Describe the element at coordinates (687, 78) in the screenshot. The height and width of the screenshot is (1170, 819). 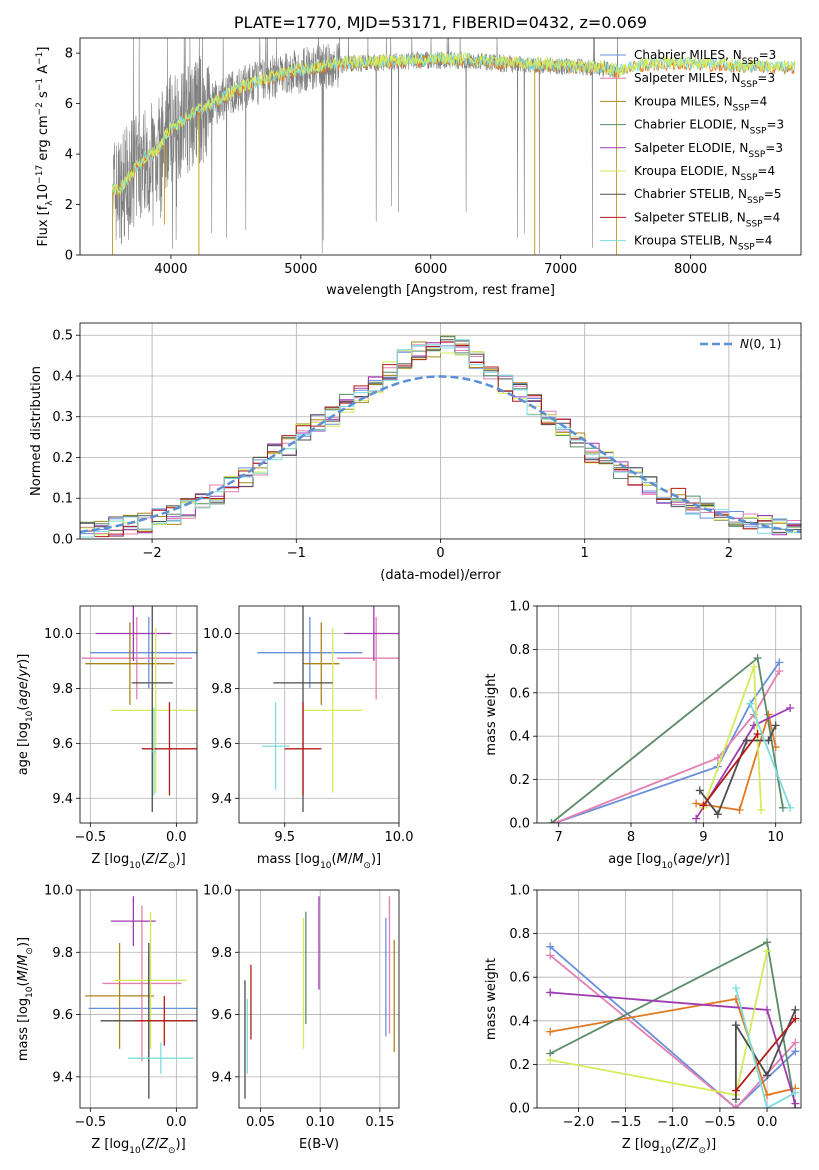
I see `label-part: Salpeter MILES, N` at that location.